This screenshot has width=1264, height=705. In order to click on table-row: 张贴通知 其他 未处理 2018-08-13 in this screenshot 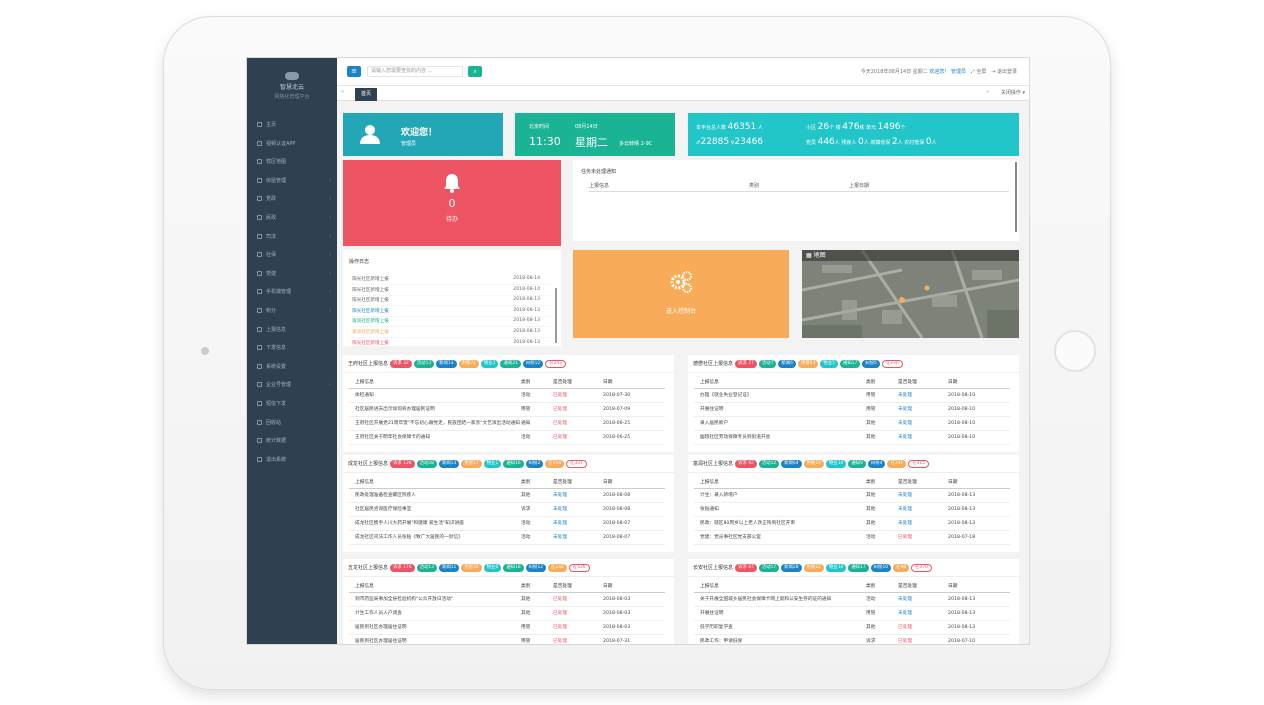, I will do `click(852, 510)`.